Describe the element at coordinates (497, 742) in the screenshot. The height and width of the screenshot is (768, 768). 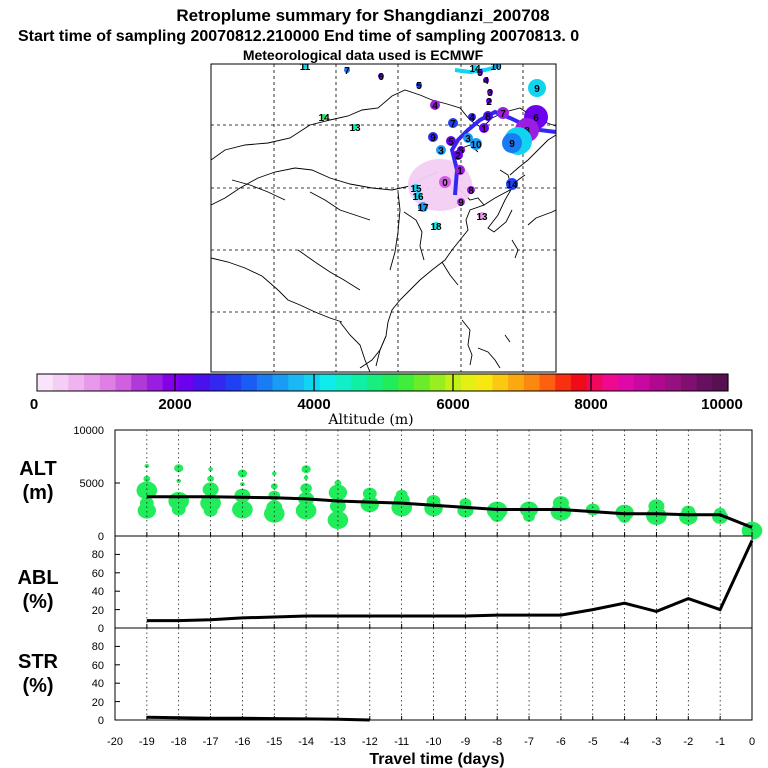
I see `x-tick-label: -8` at that location.